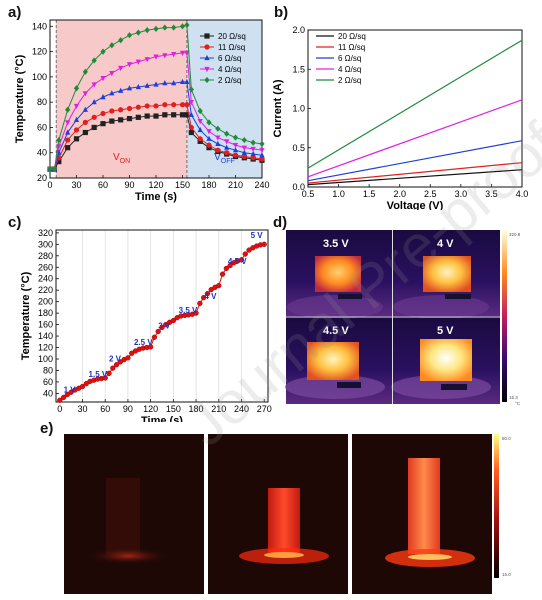 This screenshot has height=600, width=542. I want to click on y-tick-label: 1.5, so click(298, 69).